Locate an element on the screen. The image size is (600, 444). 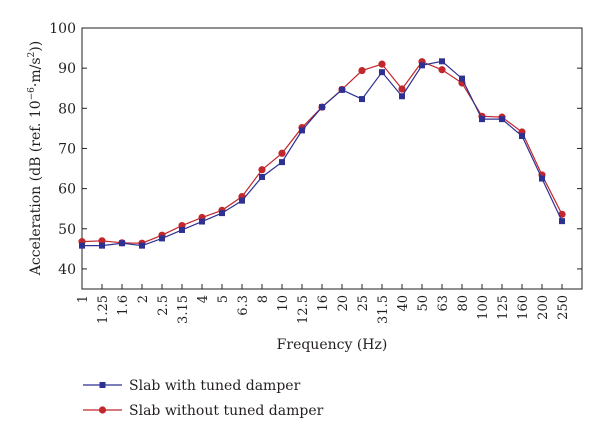
legend-label-without-damper: Slab without tuned damper is located at coordinates (226, 411).